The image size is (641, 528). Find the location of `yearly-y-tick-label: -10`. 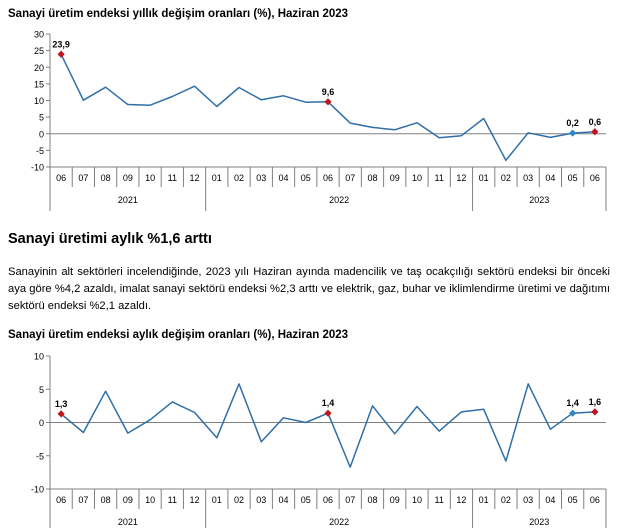

yearly-y-tick-label: -10 is located at coordinates (37, 168).